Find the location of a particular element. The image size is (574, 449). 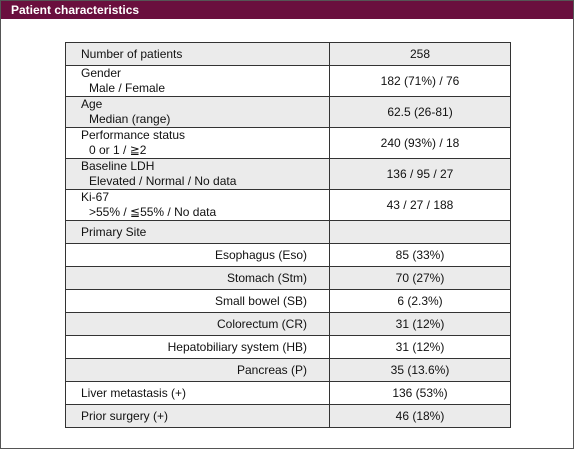

table-row: Number of patients 258 is located at coordinates (288, 54).